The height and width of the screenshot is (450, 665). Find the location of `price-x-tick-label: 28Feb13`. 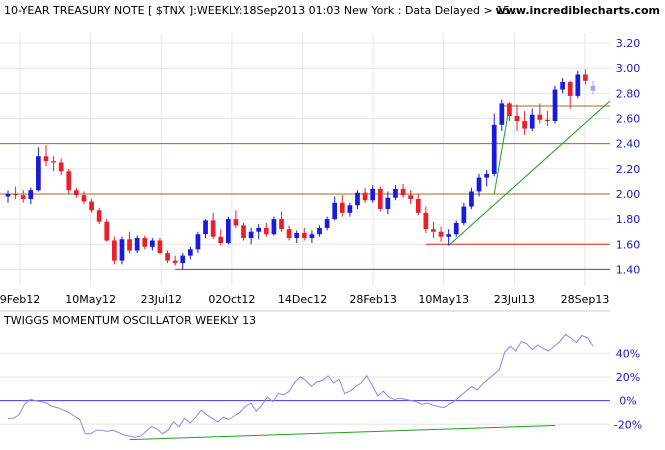

price-x-tick-label: 28Feb13 is located at coordinates (372, 299).